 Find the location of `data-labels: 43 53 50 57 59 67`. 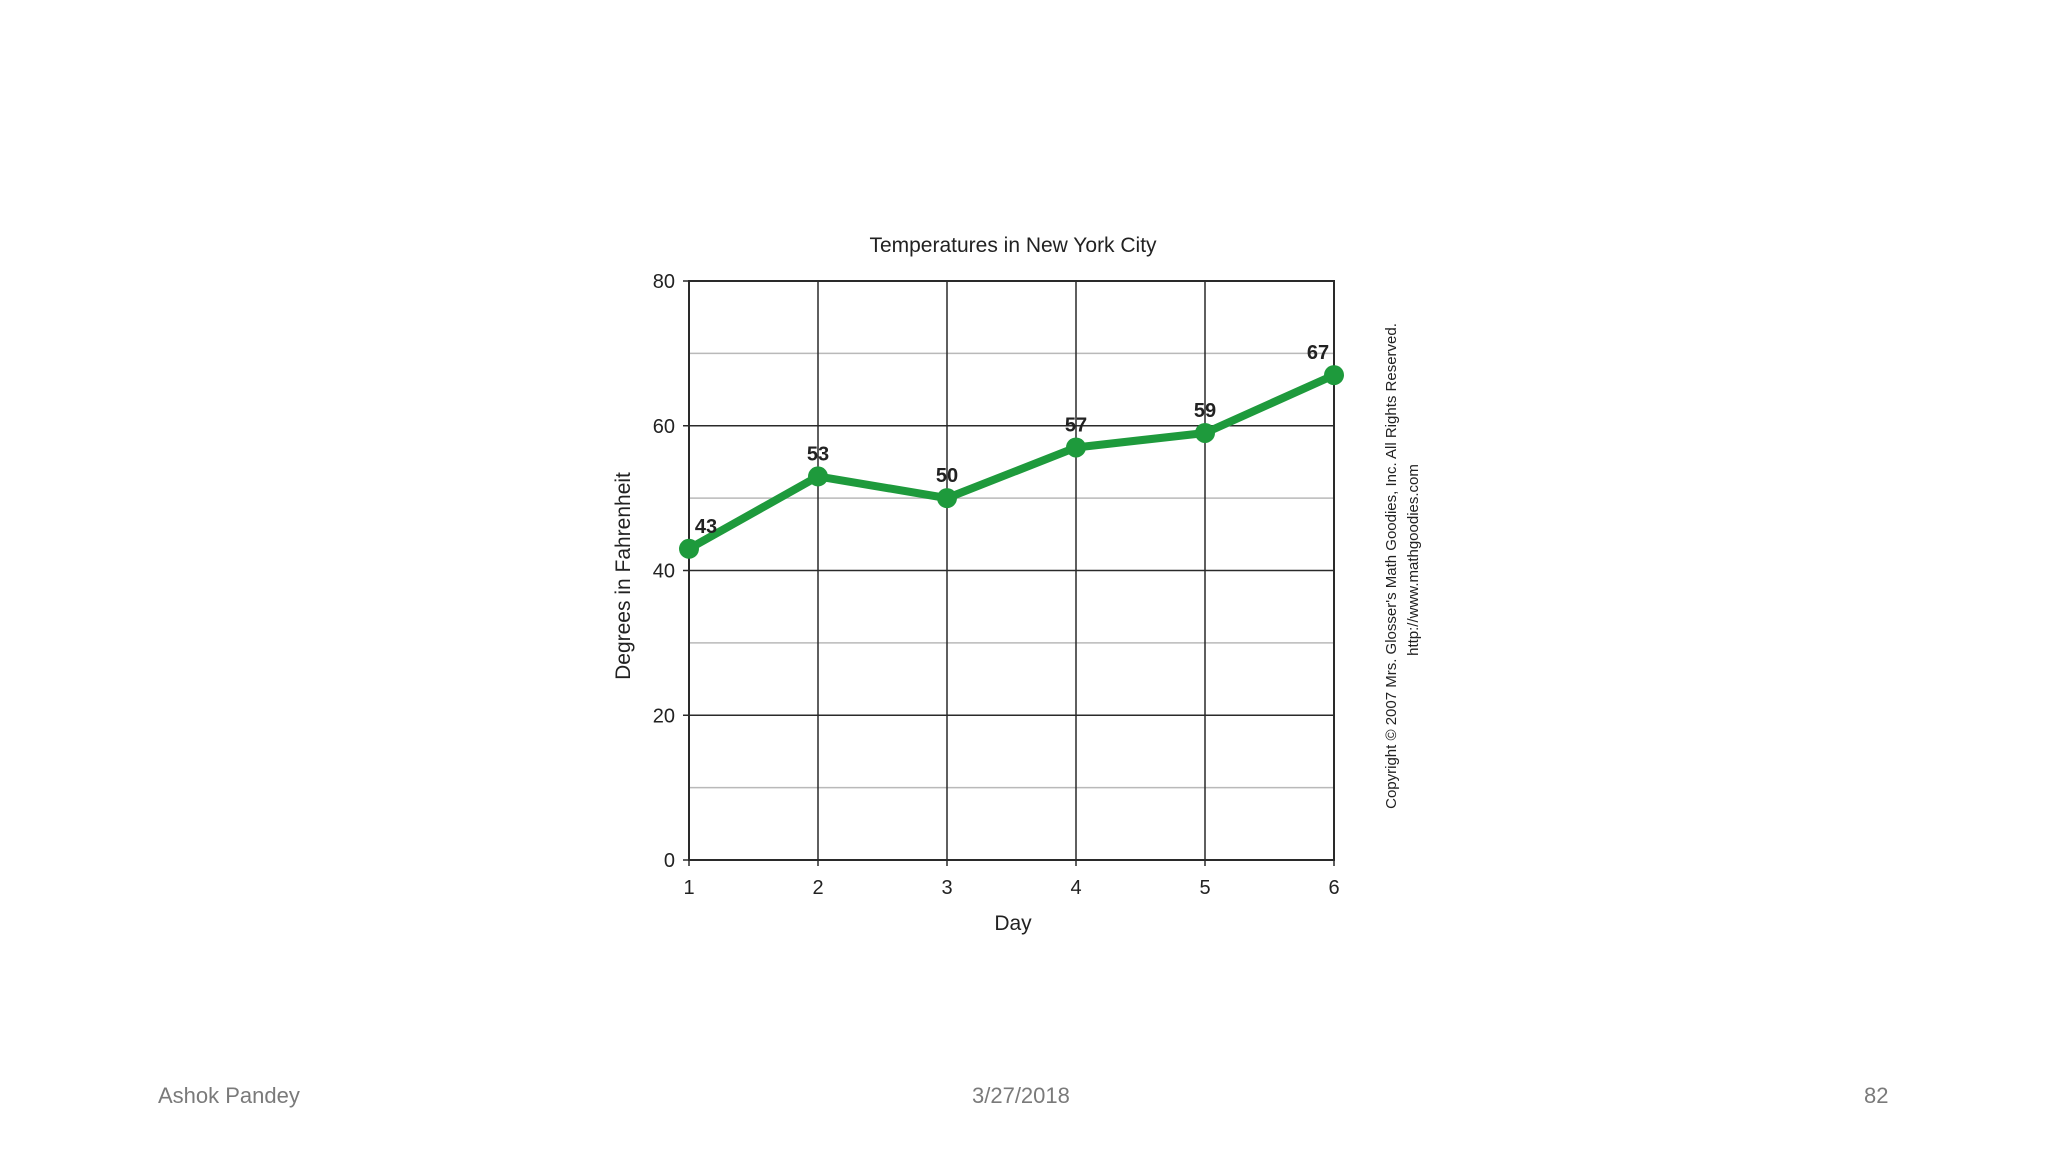

data-labels: 43 53 50 57 59 67 is located at coordinates (1012, 440).